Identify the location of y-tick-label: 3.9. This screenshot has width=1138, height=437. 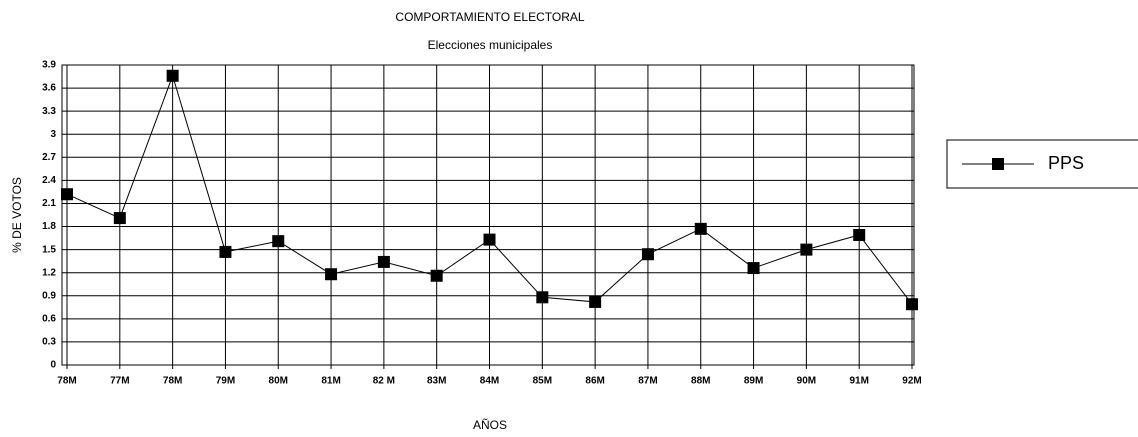
(49, 65).